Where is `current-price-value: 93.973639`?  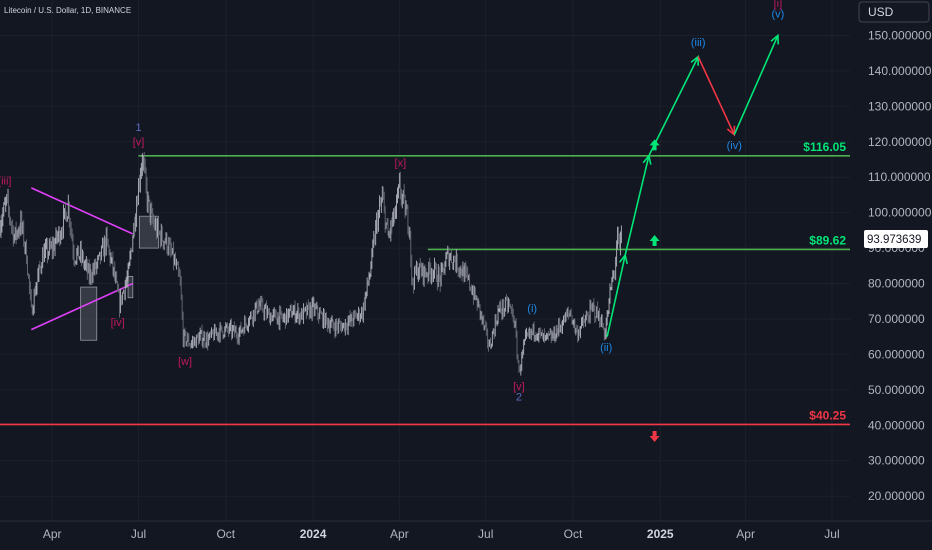
current-price-value: 93.973639 is located at coordinates (894, 240).